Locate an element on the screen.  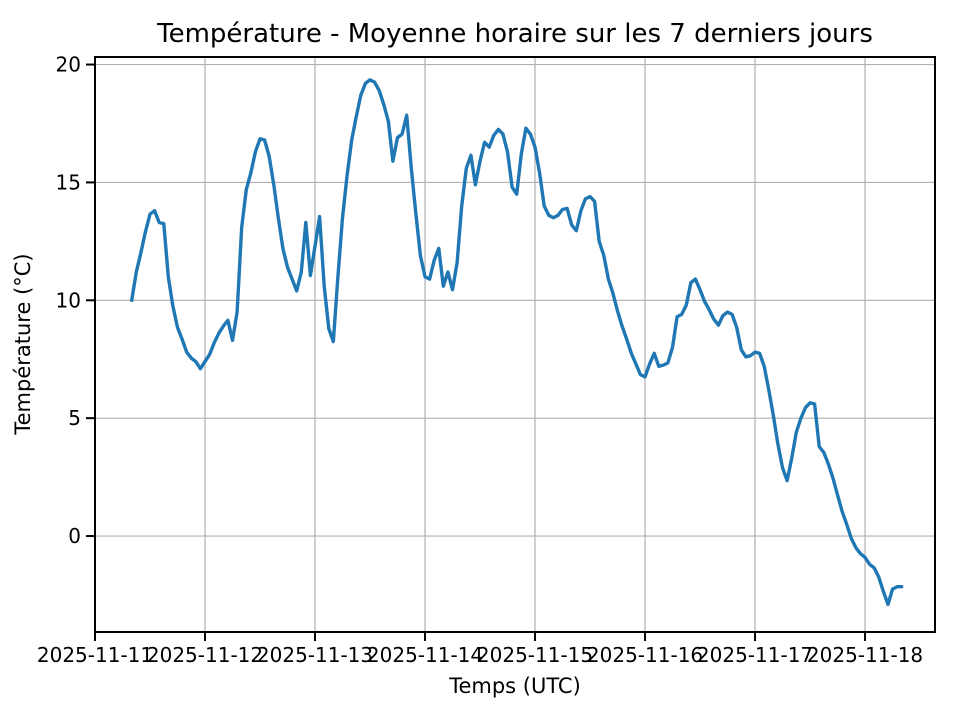
y-tick-label: 15 is located at coordinates (68, 182).